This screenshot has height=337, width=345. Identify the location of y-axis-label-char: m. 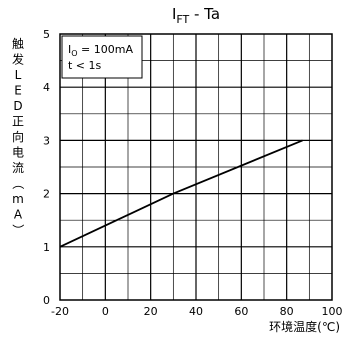
(18, 199).